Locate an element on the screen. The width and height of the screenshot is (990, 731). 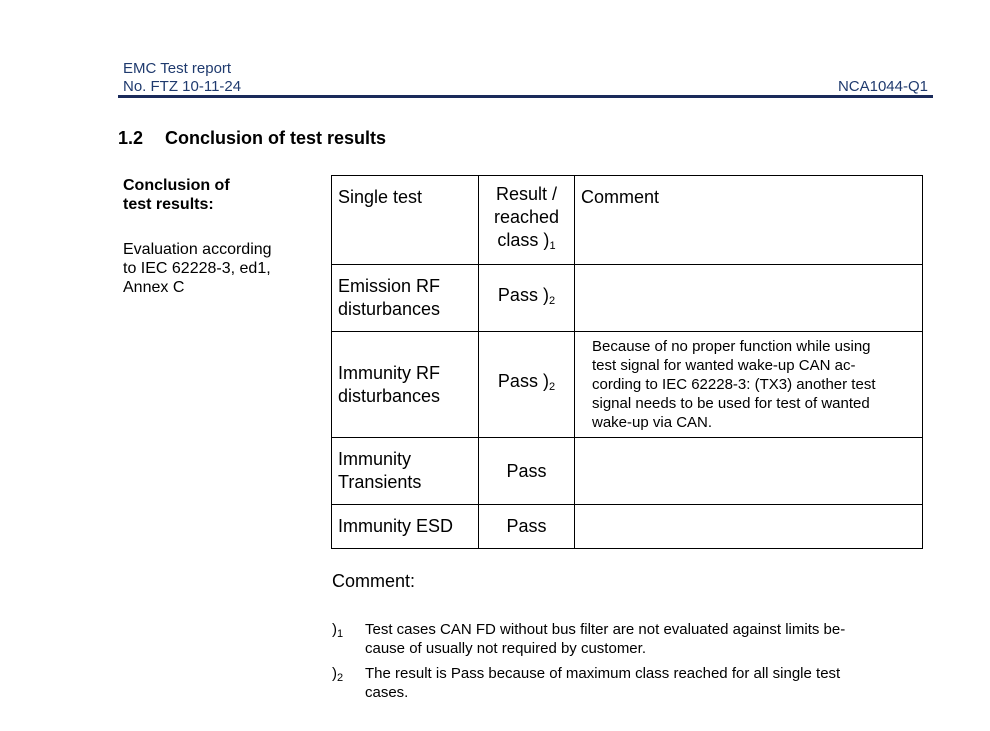
text-line: Immunity is located at coordinates (375, 459).